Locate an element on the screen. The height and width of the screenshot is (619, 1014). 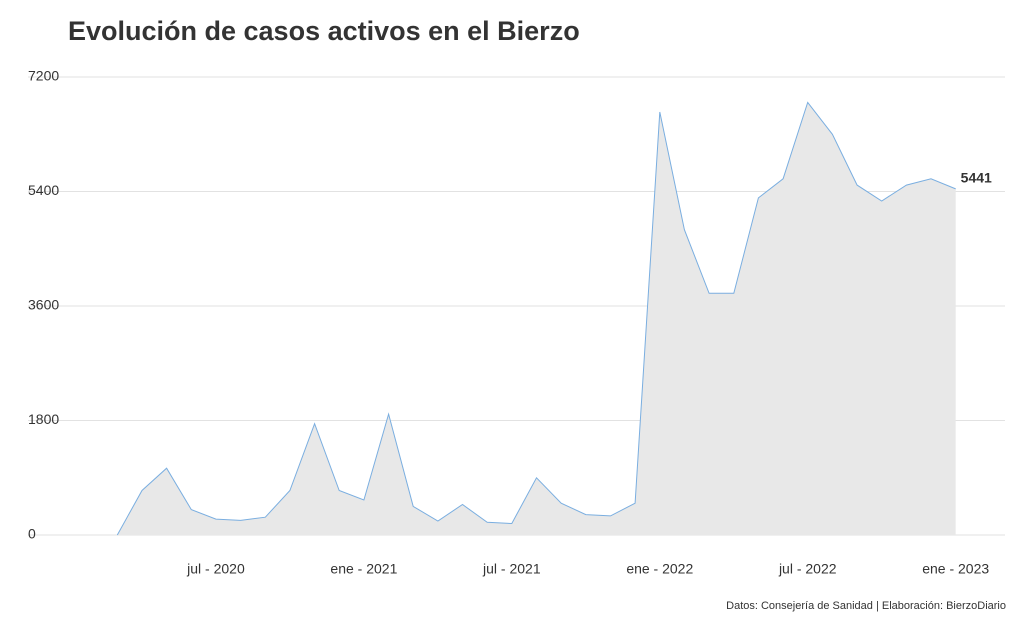
y-tick-label: 5400 is located at coordinates (43, 190).